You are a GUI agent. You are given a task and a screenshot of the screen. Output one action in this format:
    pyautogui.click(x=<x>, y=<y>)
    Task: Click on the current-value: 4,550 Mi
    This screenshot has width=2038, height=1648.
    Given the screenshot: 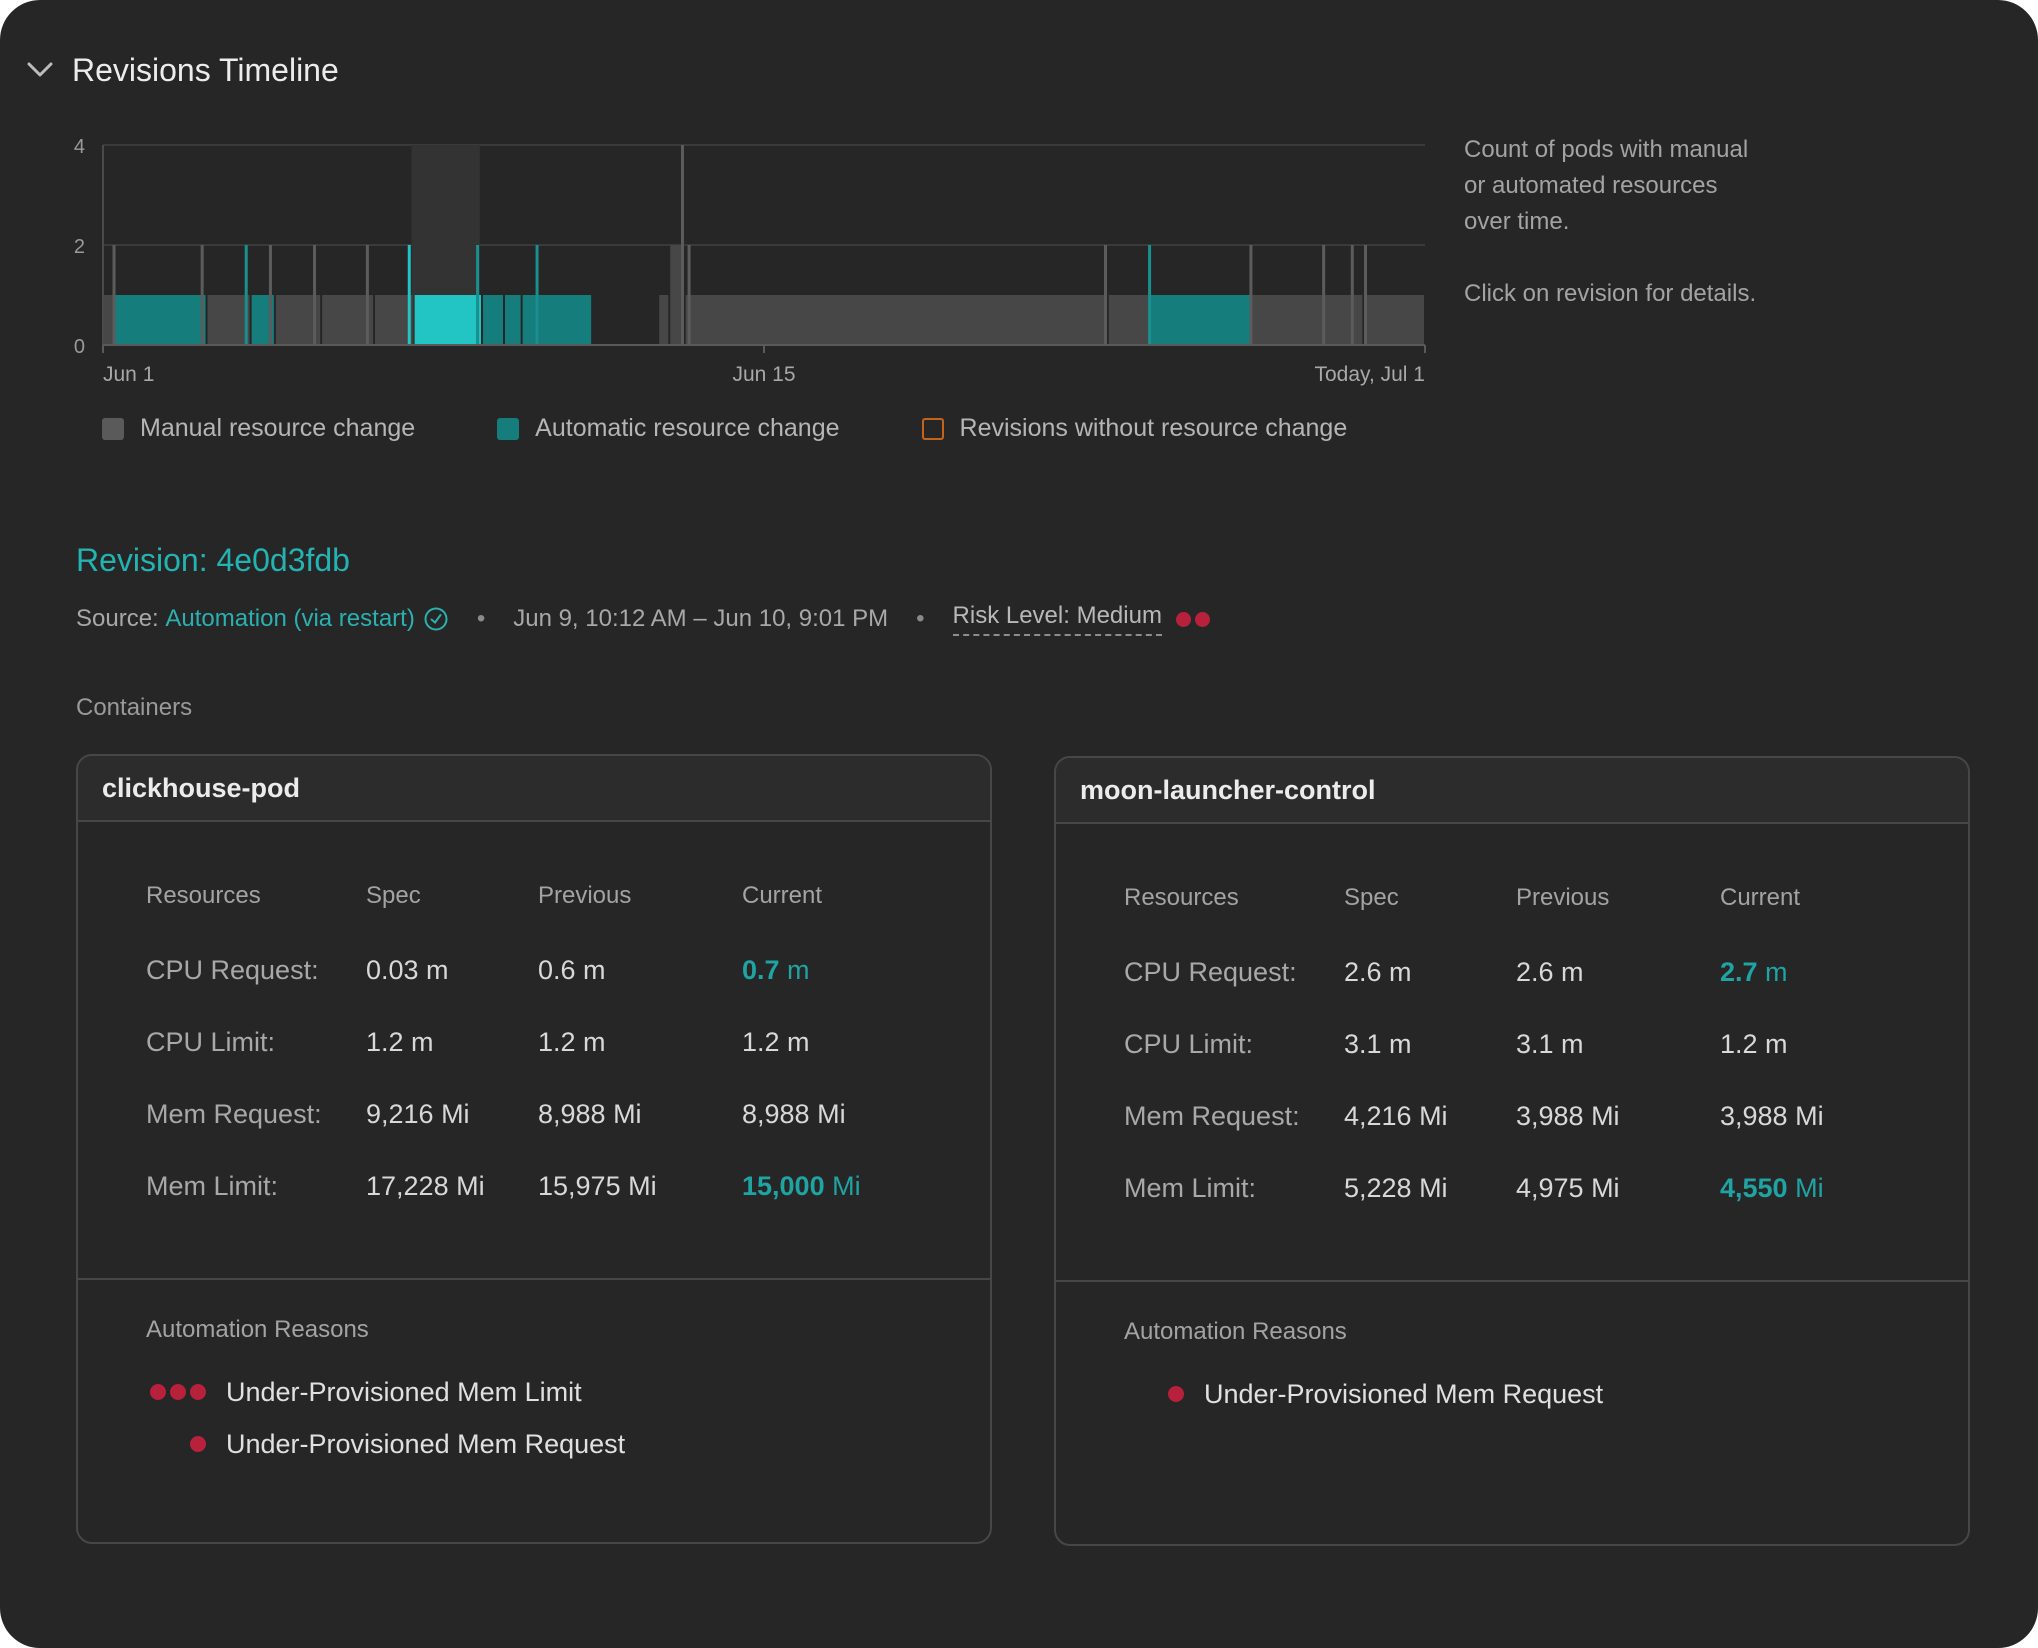 What is the action you would take?
    pyautogui.click(x=1820, y=1188)
    